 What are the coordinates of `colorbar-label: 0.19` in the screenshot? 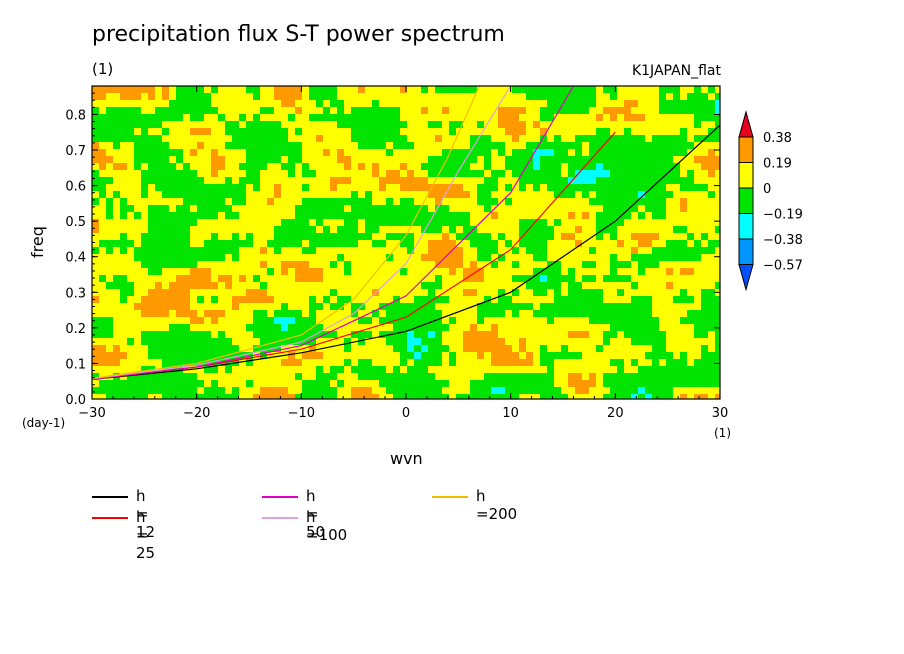 It's located at (777, 164).